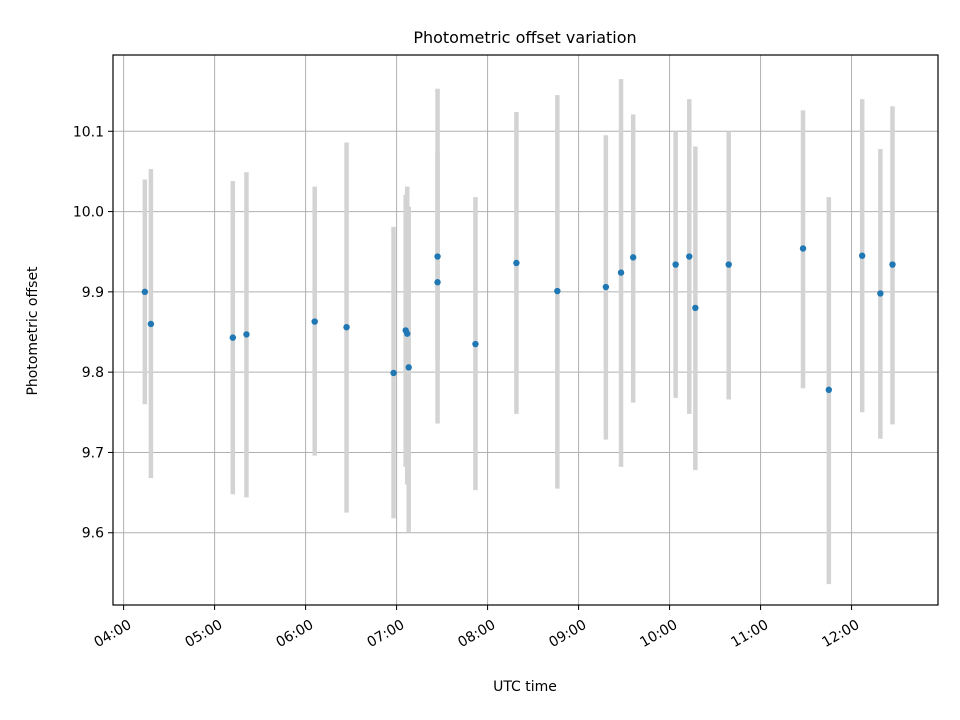  Describe the element at coordinates (93, 453) in the screenshot. I see `y-tick-label: 9.7` at that location.